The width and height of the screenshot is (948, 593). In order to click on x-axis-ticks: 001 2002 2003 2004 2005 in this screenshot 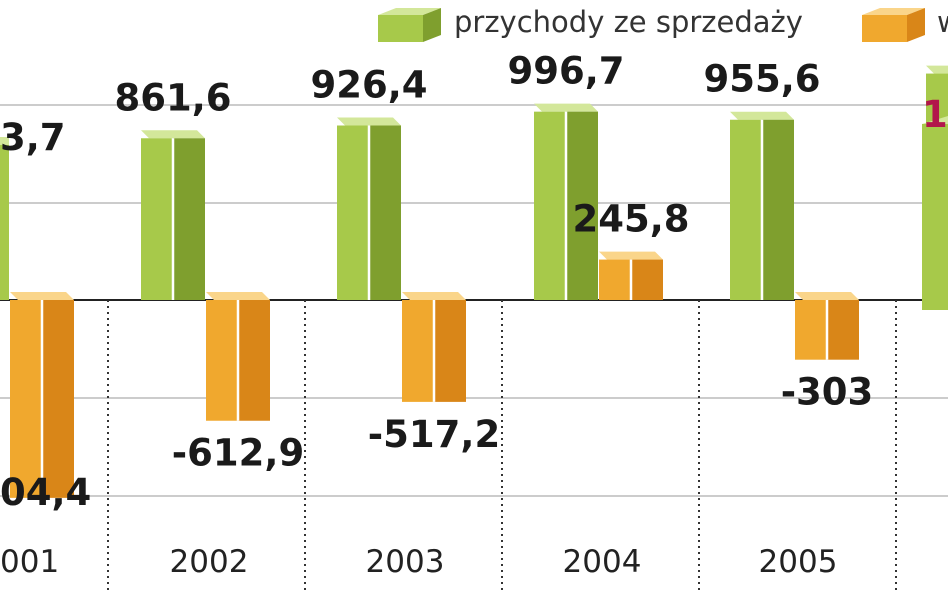, I will do `click(418, 562)`.